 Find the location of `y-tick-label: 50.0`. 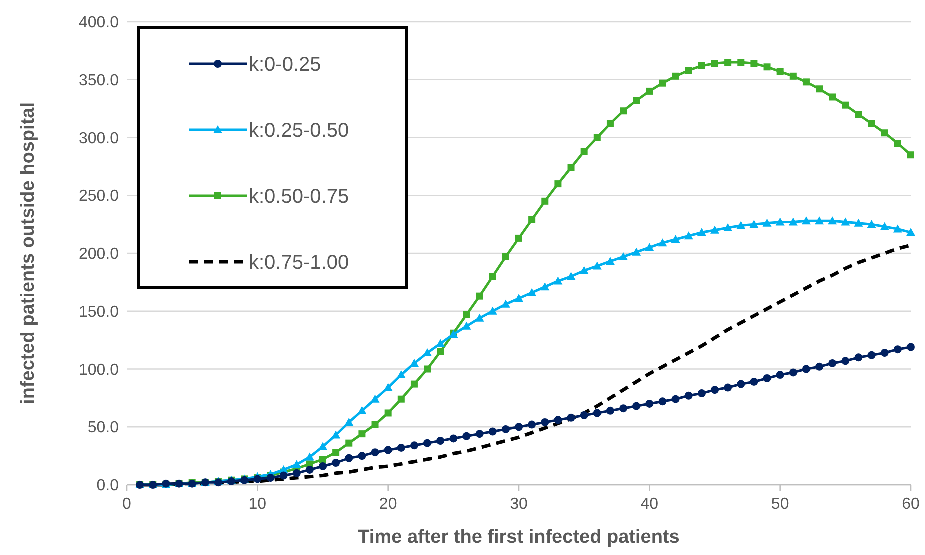

y-tick-label: 50.0 is located at coordinates (104, 428).